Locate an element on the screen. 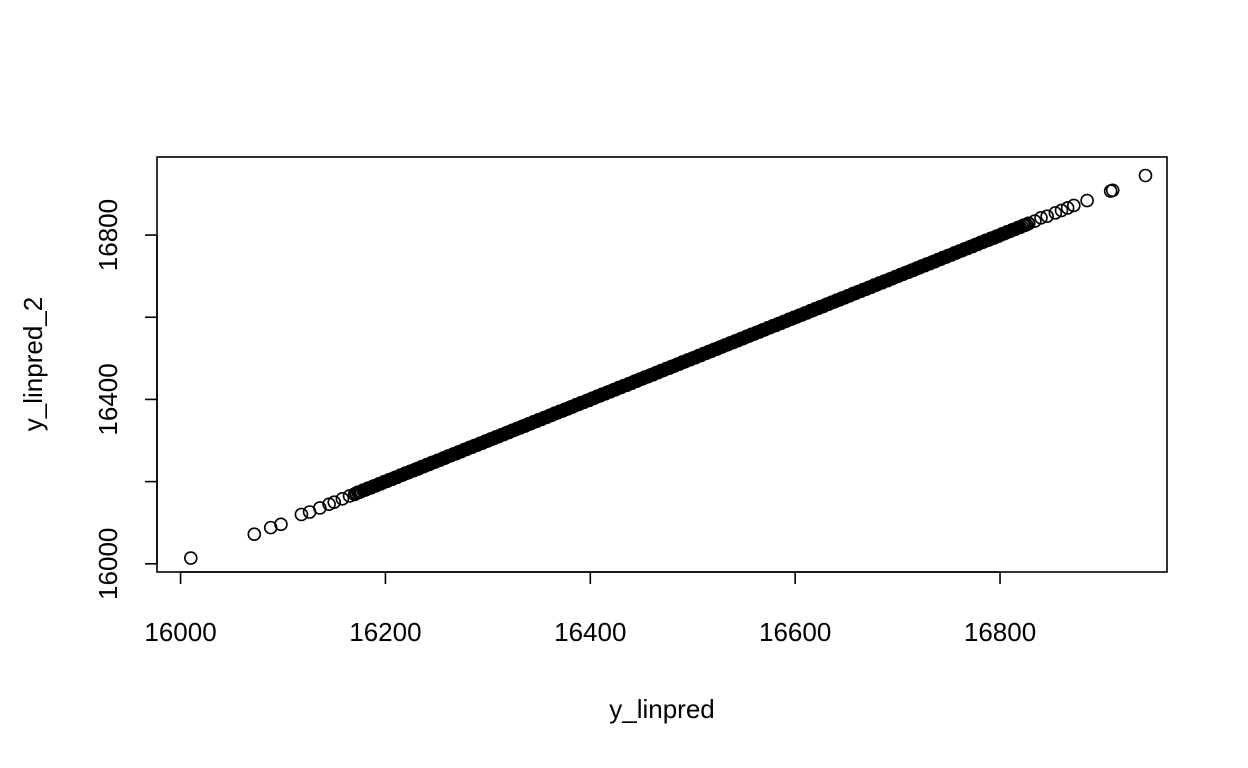 This screenshot has width=1248, height=768. x-tick-label: 16000 is located at coordinates (180, 632).